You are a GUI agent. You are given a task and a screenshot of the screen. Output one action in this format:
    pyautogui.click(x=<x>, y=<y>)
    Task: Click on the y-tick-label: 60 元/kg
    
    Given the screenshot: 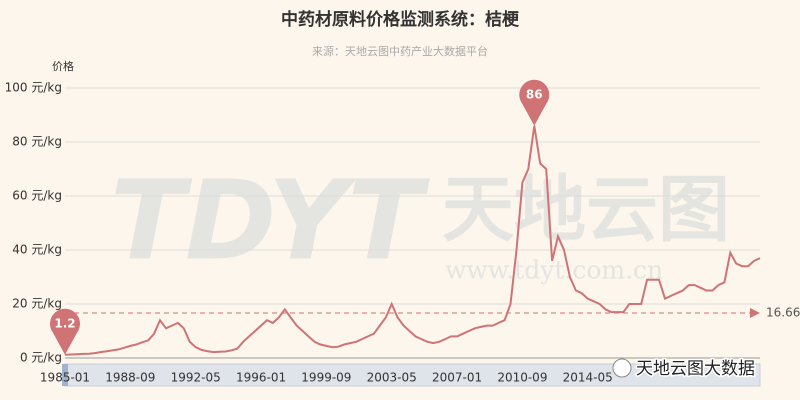 What is the action you would take?
    pyautogui.click(x=37, y=196)
    